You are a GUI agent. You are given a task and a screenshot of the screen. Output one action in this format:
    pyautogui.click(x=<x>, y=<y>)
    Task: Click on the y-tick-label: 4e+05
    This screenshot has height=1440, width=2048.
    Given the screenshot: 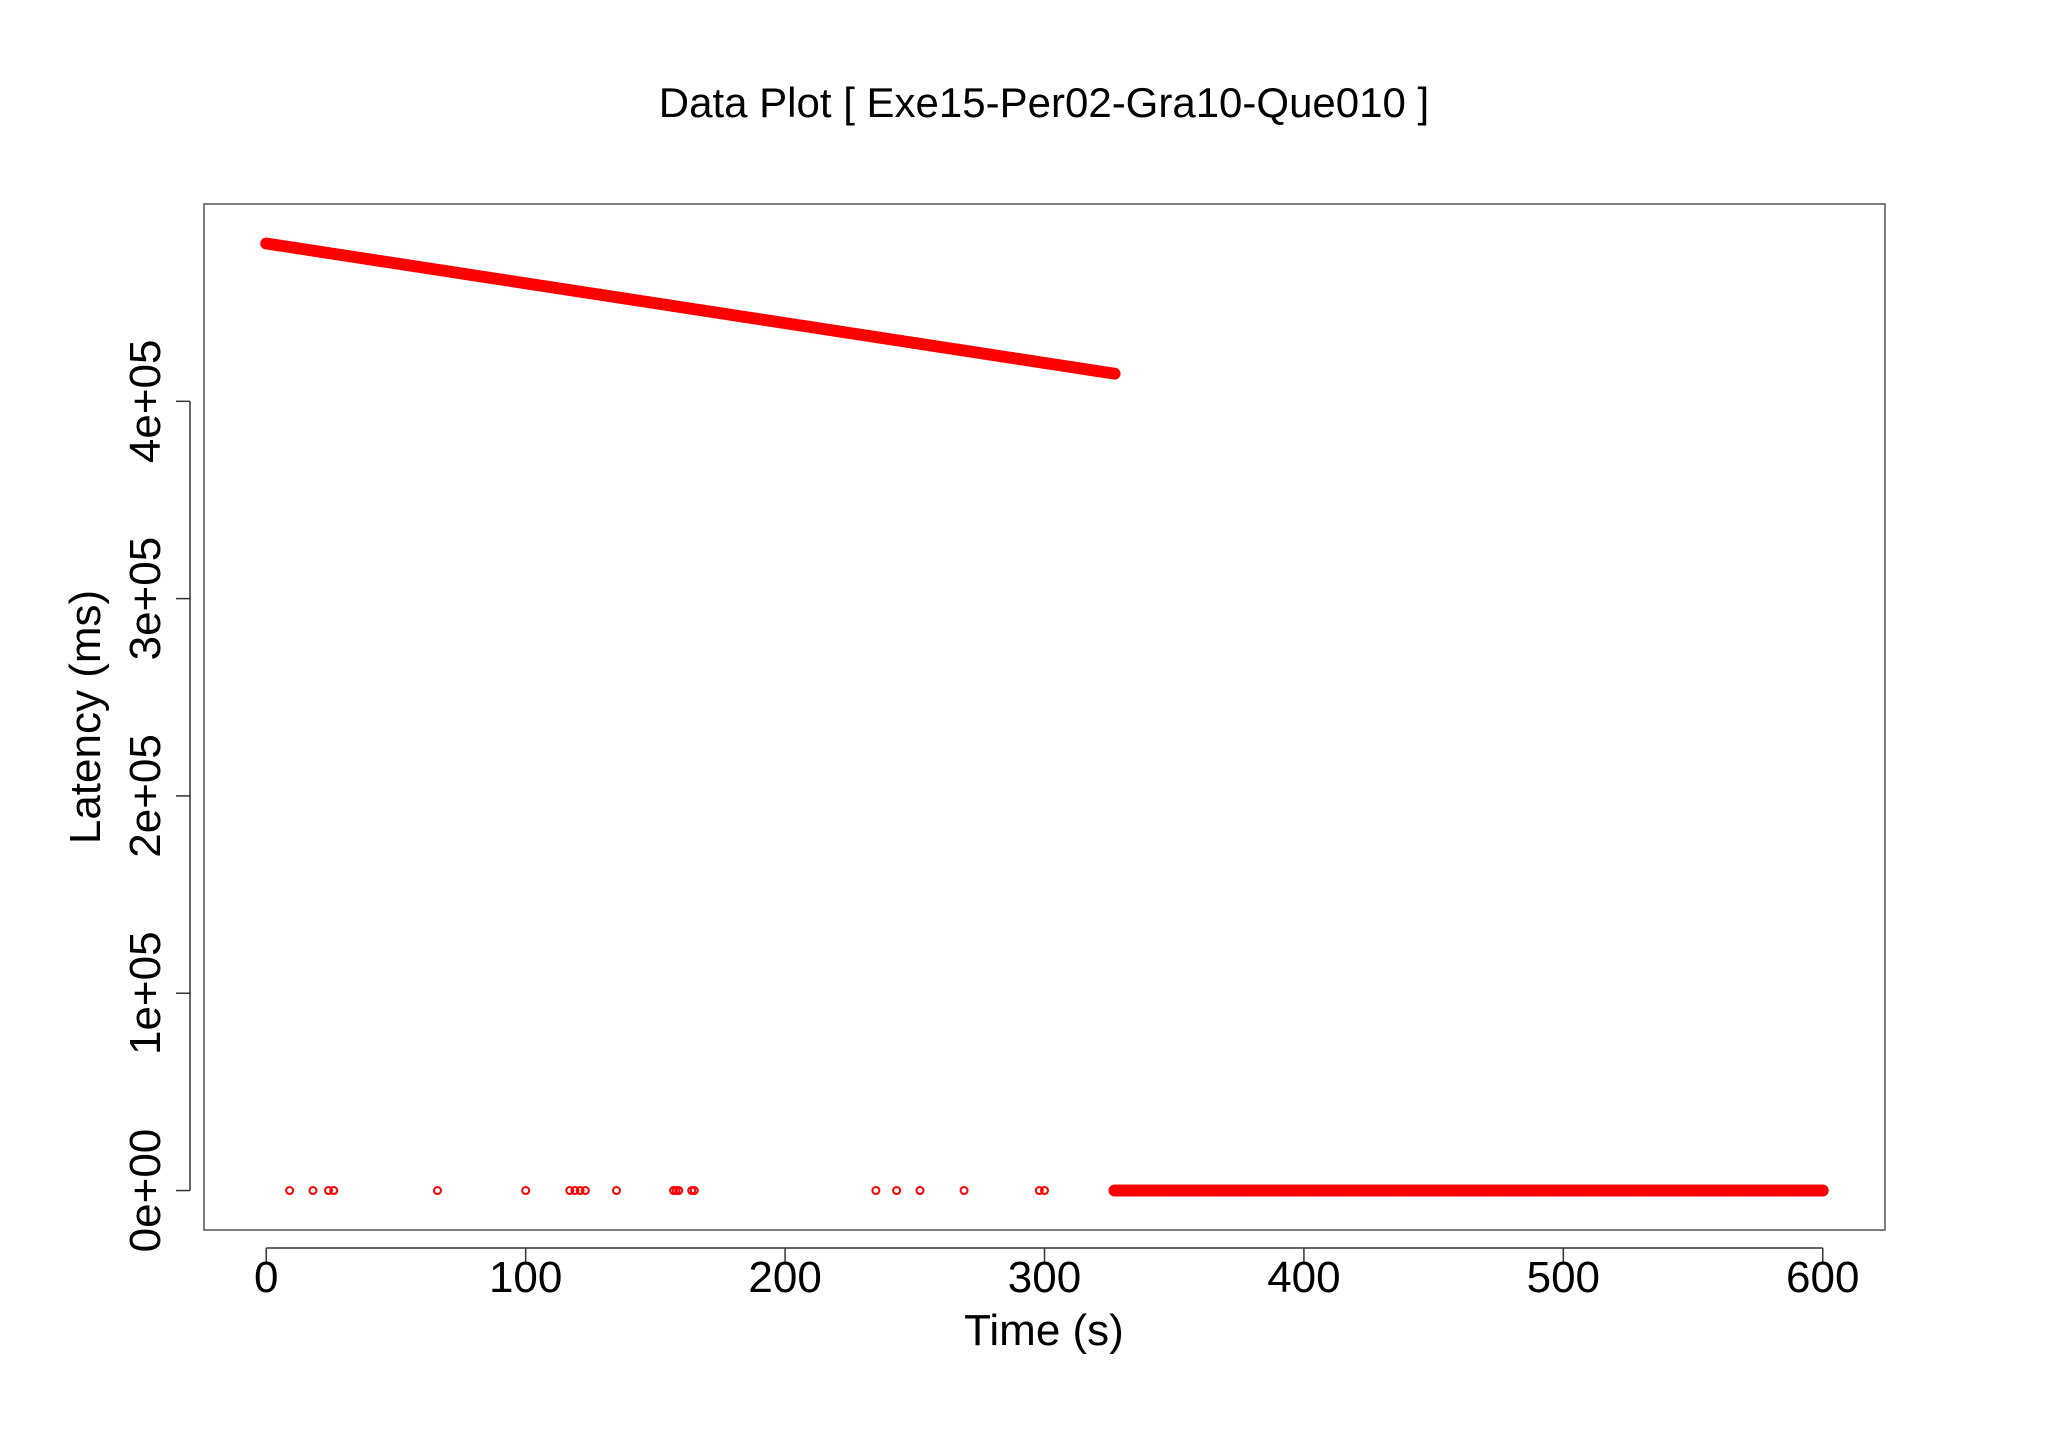 What is the action you would take?
    pyautogui.click(x=145, y=402)
    